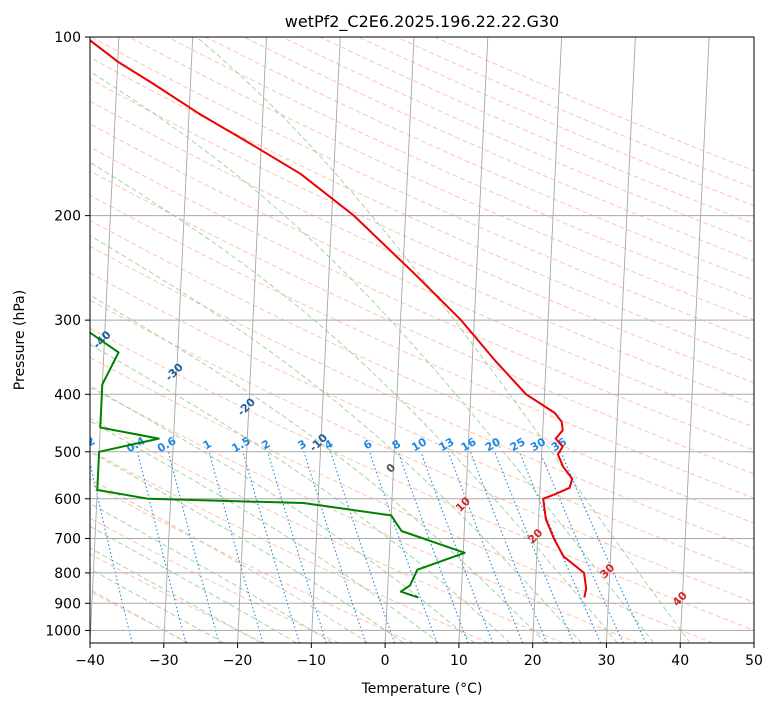  I want to click on x-tick-label: 10, so click(459, 661).